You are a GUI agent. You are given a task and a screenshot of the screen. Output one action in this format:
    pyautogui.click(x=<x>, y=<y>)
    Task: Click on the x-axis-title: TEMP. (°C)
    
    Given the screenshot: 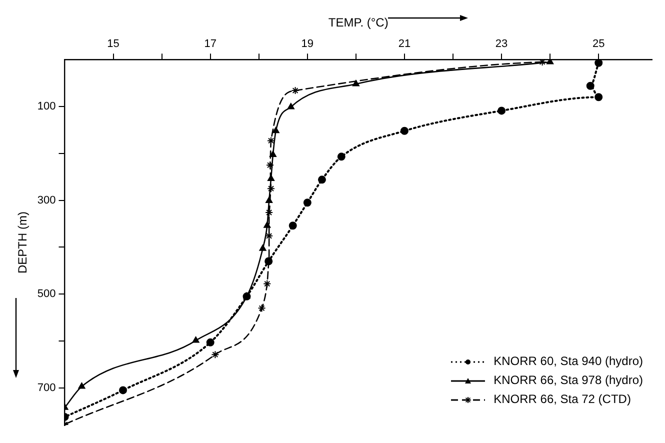 What is the action you would take?
    pyautogui.click(x=358, y=23)
    